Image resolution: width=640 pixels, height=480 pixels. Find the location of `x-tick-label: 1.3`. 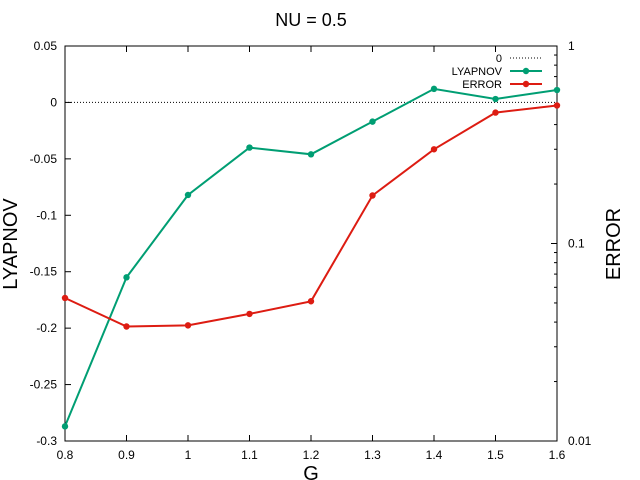

x-tick-label: 1.3 is located at coordinates (372, 455).